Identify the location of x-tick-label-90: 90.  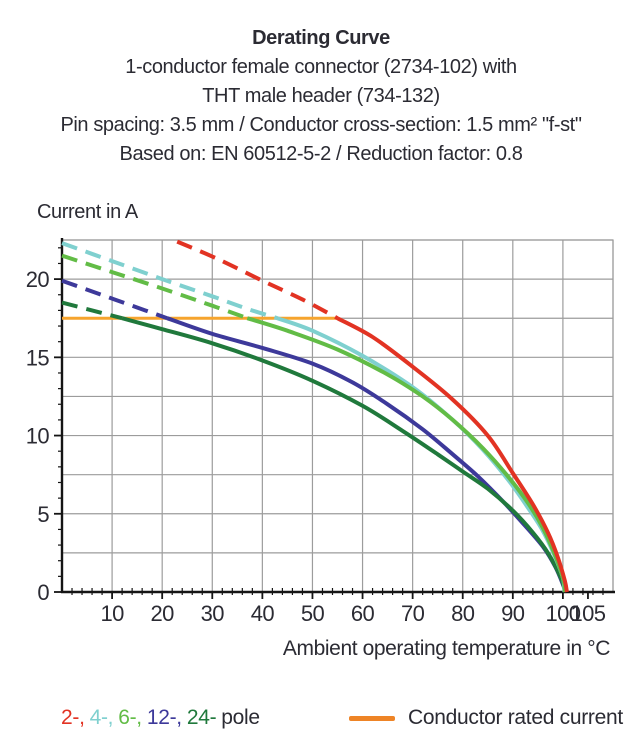
(513, 613).